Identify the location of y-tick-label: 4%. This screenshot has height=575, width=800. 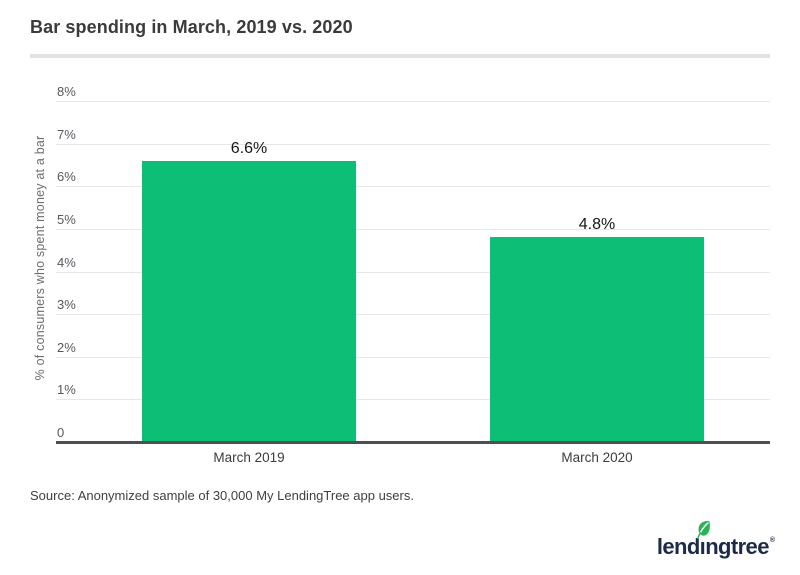
(66, 262).